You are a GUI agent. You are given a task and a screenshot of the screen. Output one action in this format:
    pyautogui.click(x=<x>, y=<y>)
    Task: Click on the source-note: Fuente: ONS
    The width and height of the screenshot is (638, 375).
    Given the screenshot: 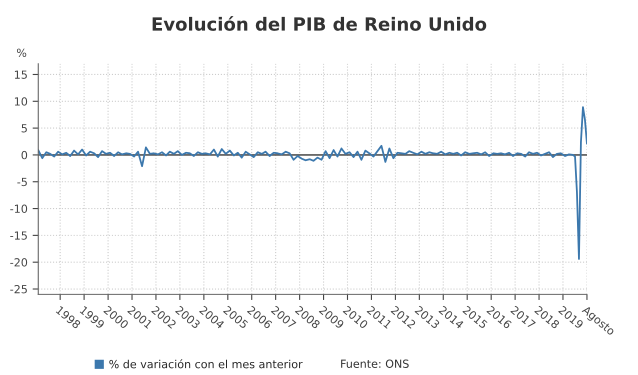 What is the action you would take?
    pyautogui.click(x=375, y=364)
    